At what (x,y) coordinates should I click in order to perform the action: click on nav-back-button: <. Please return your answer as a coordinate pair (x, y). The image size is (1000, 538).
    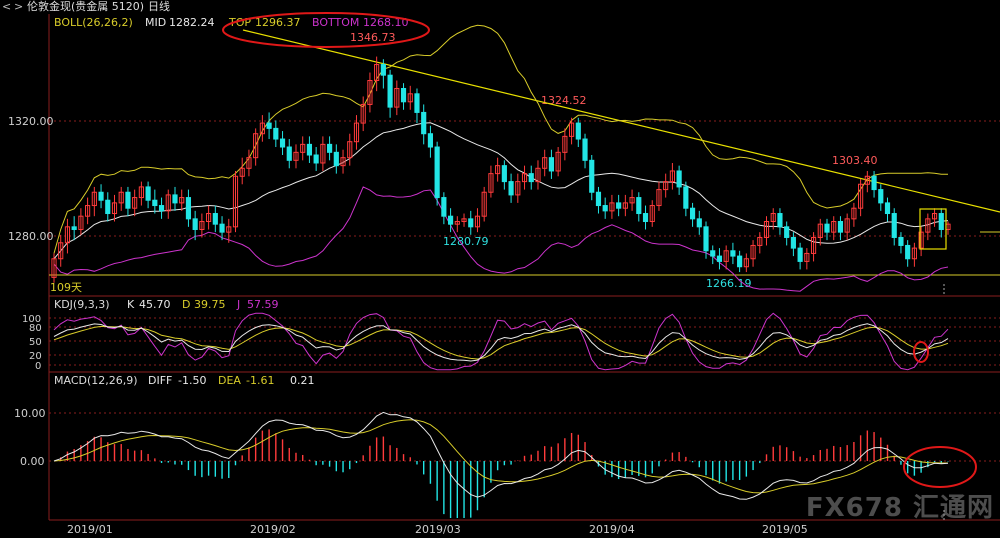
    Looking at the image, I should click on (7, 6).